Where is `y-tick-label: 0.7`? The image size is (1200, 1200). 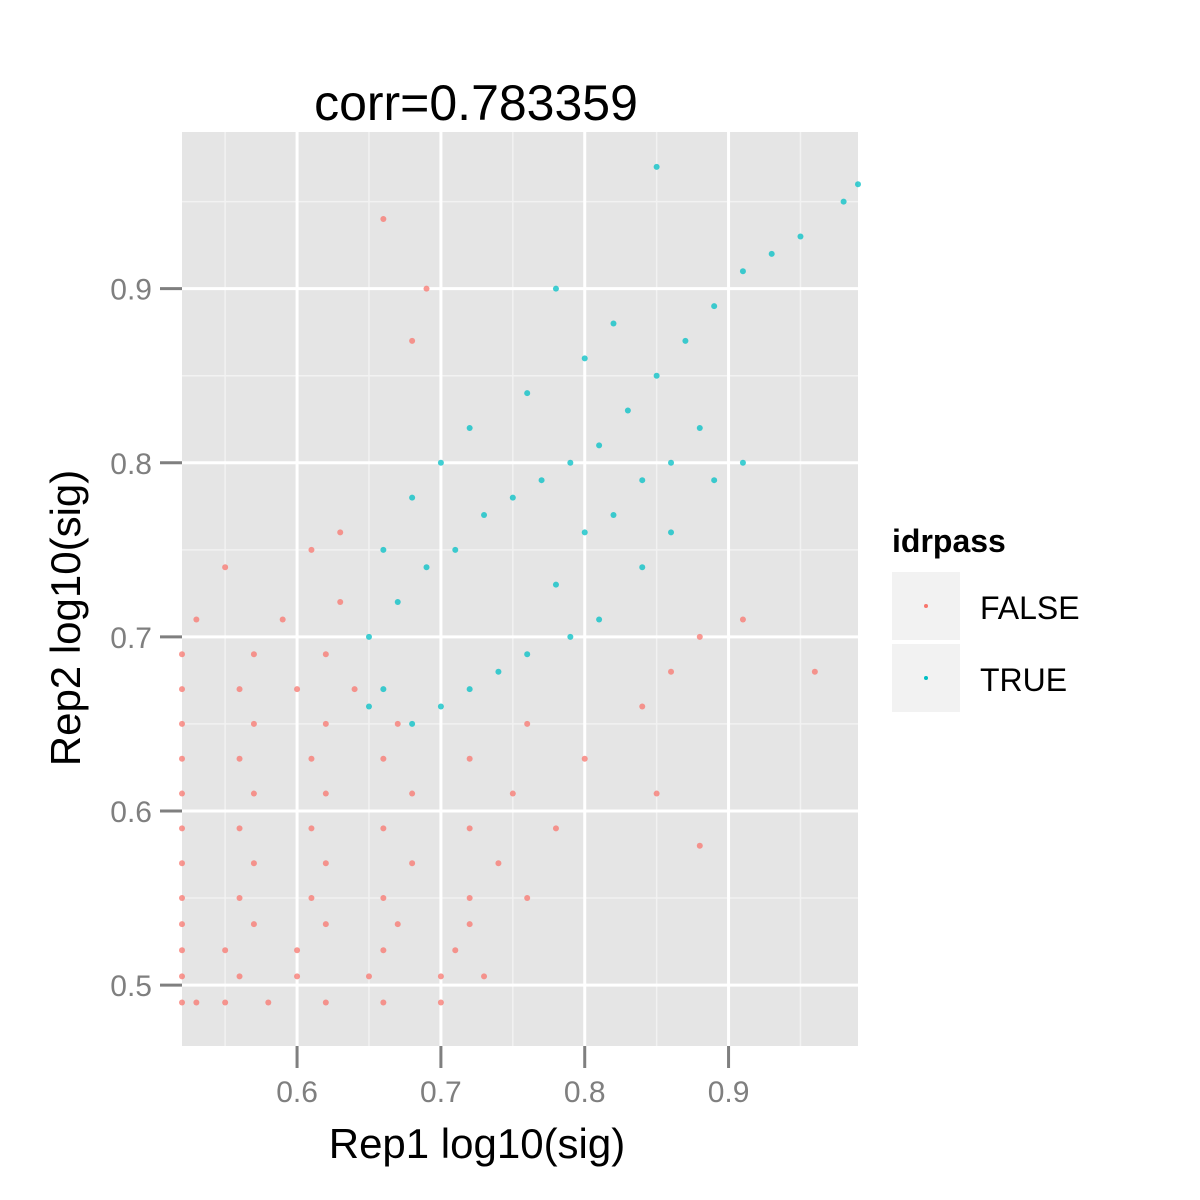 y-tick-label: 0.7 is located at coordinates (131, 638).